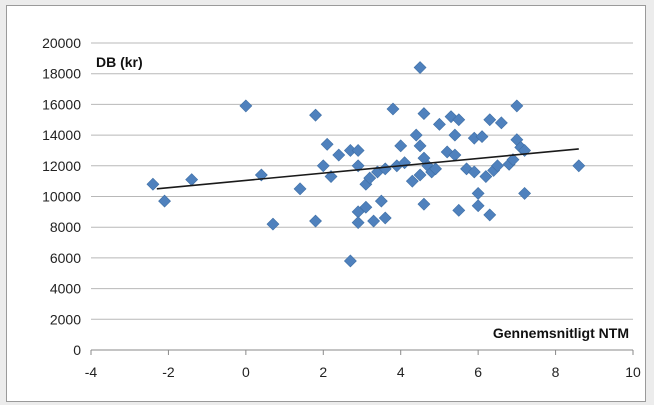 The image size is (654, 405). Describe the element at coordinates (61, 43) in the screenshot. I see `y-tick-label: 20000` at that location.